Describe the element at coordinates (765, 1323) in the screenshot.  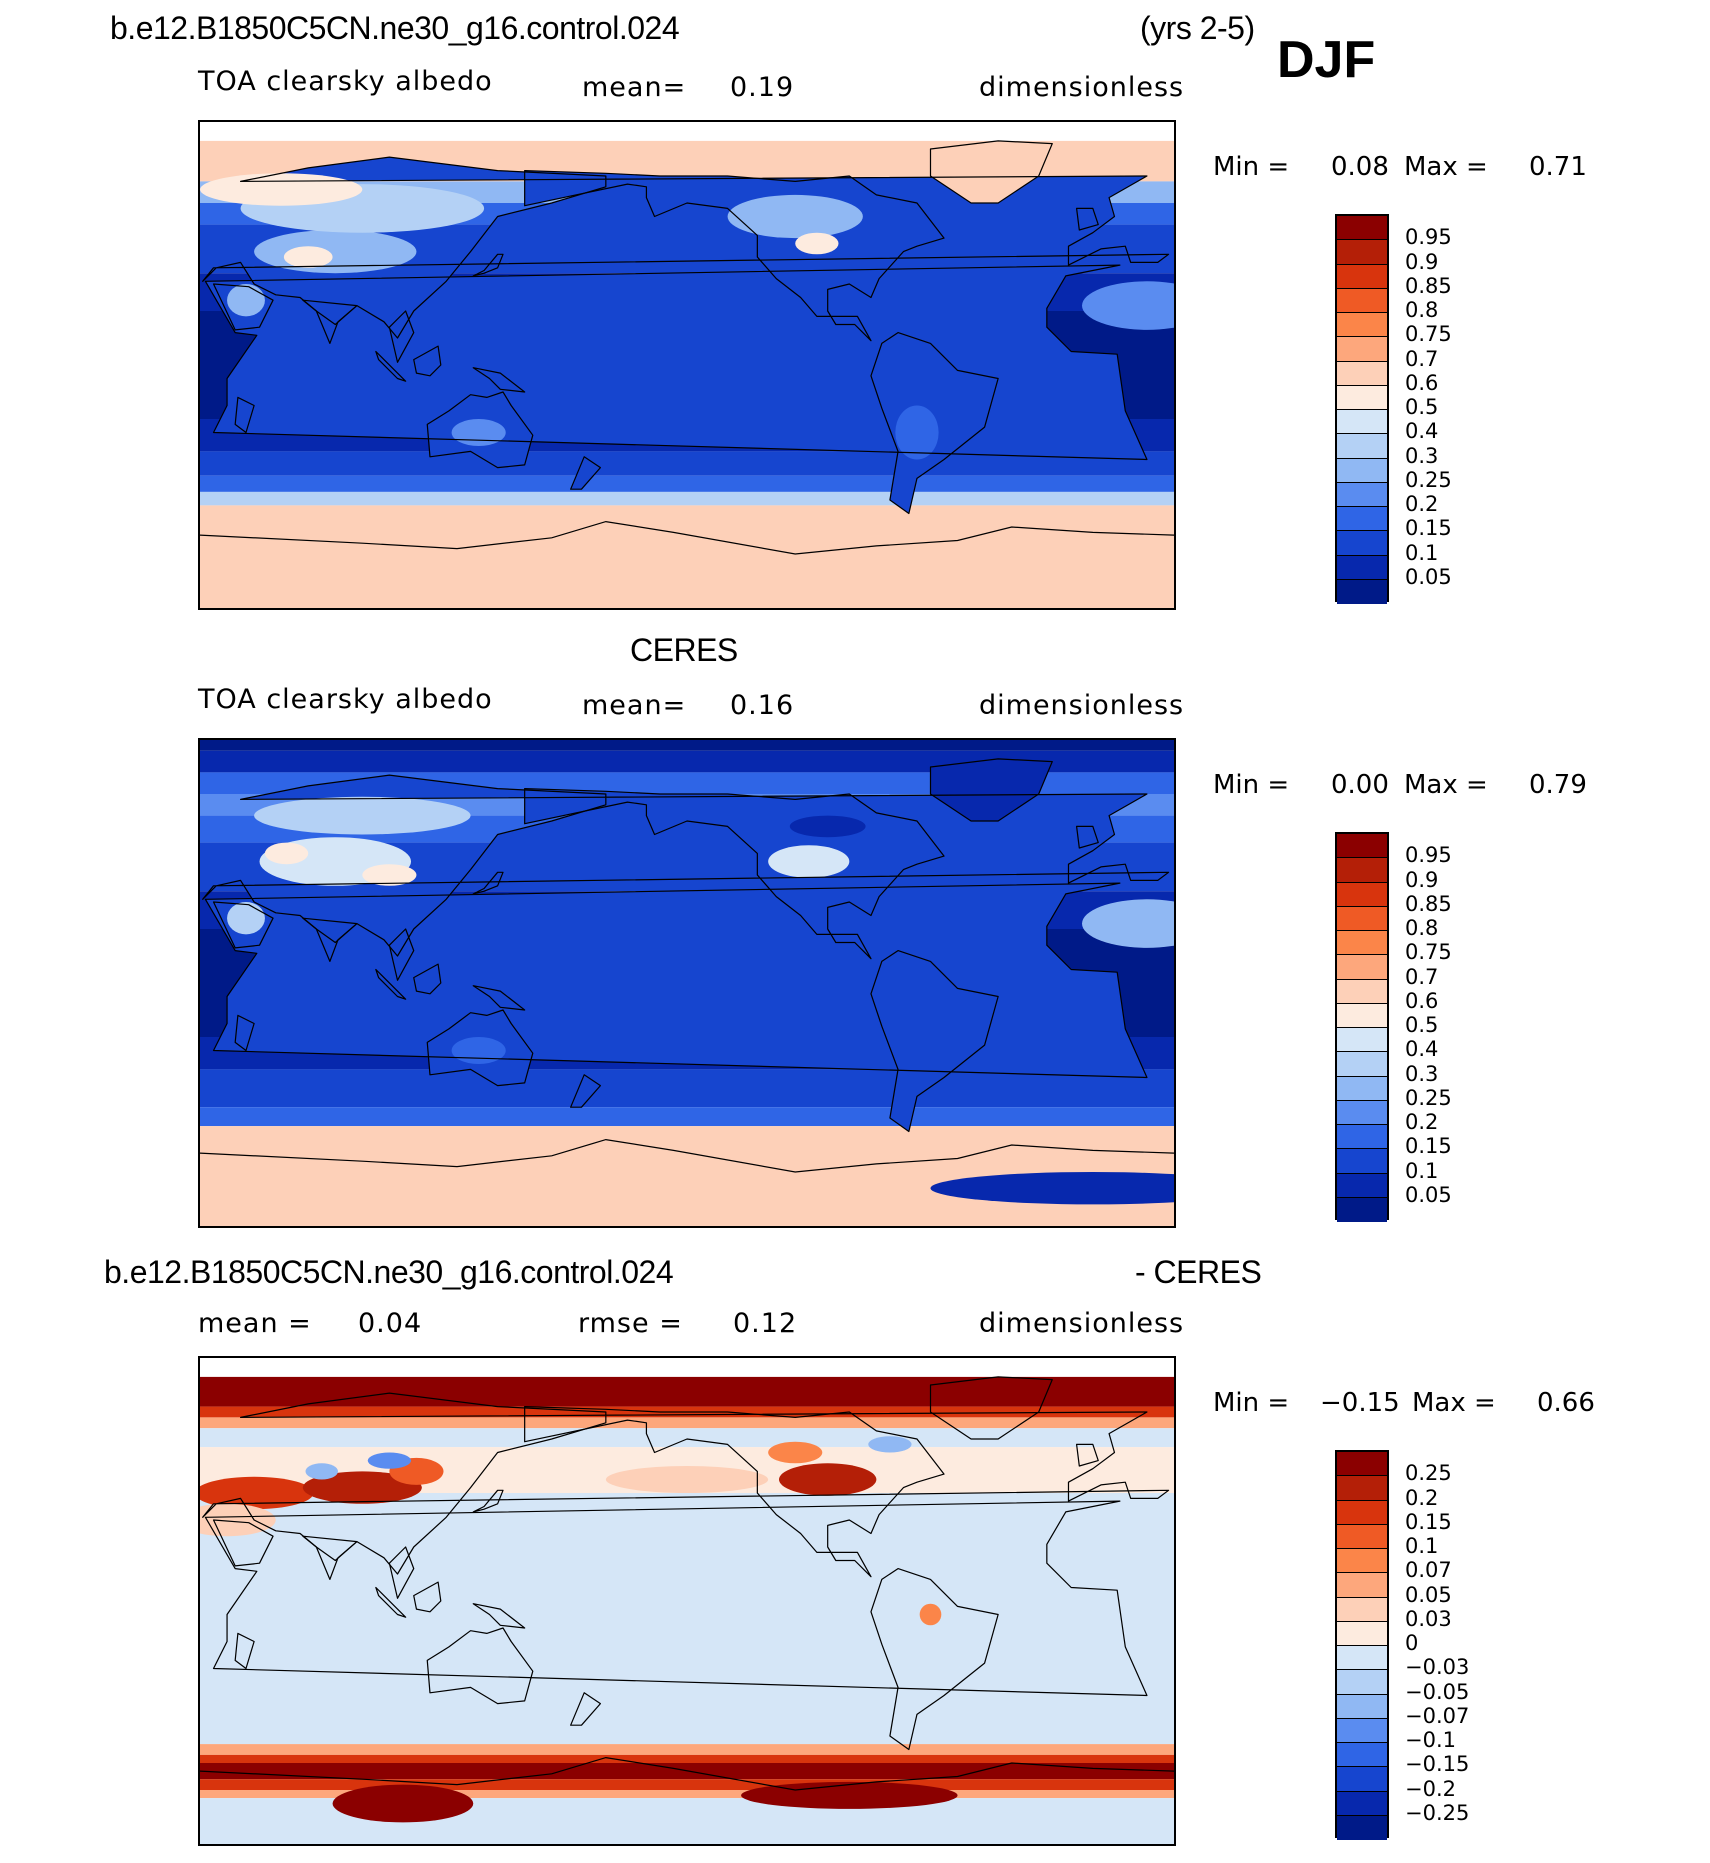
I see `panel3-rmse-value: 0.12` at that location.